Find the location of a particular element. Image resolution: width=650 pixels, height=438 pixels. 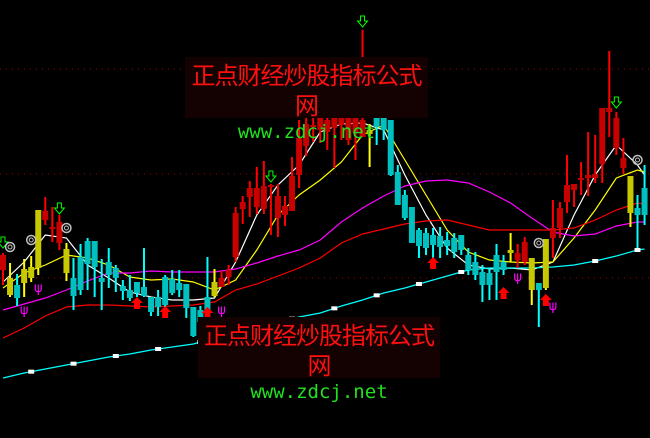

watermark-bottom: 正点财经炒股指标公式网 www.zdcj.net is located at coordinates (319, 360).